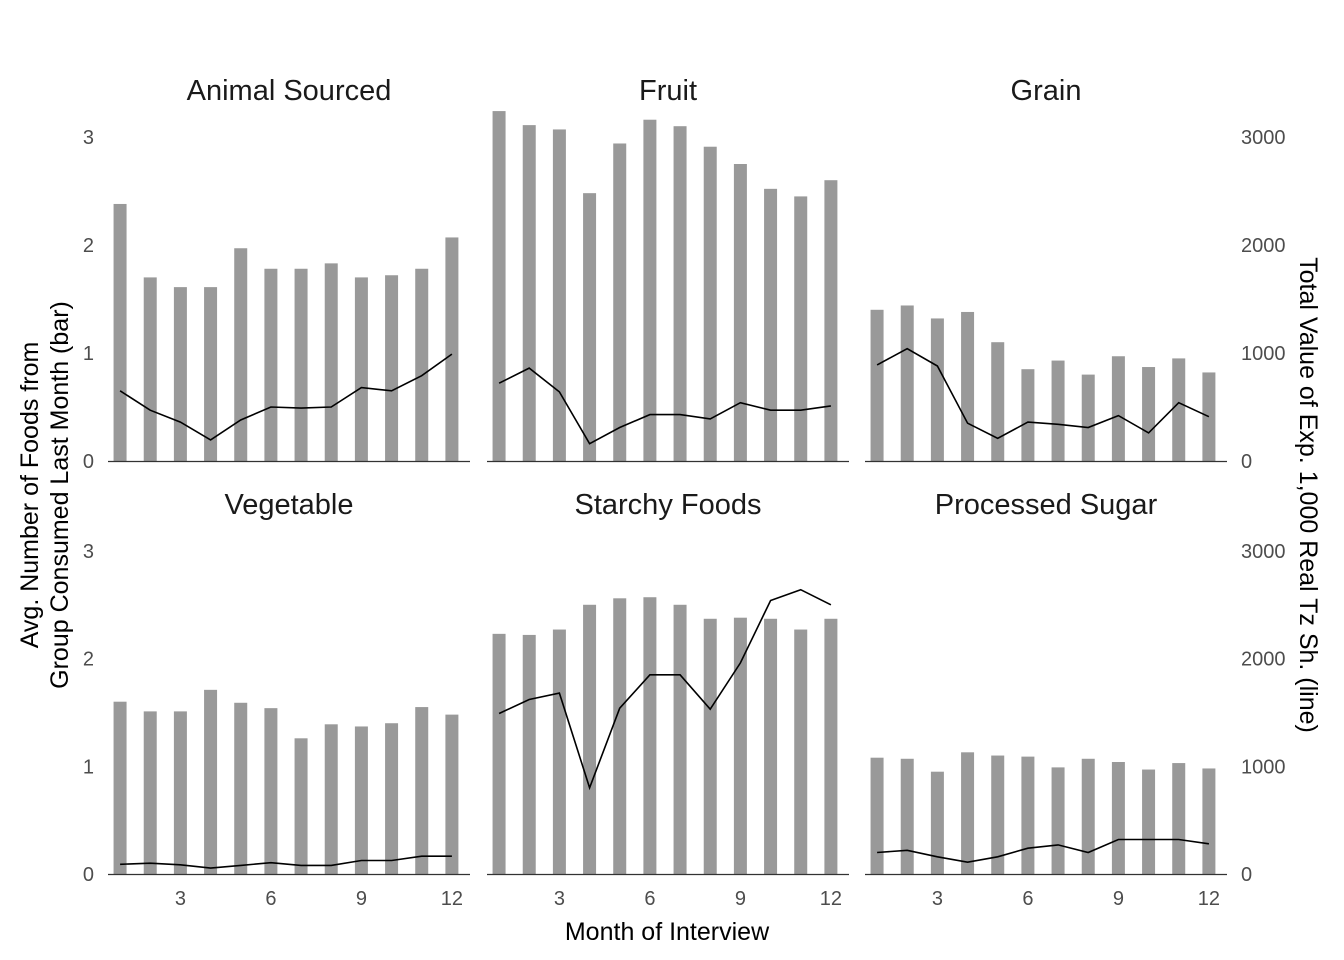 The image size is (1344, 960). Describe the element at coordinates (831, 899) in the screenshot. I see `x-tick-label: 12` at that location.